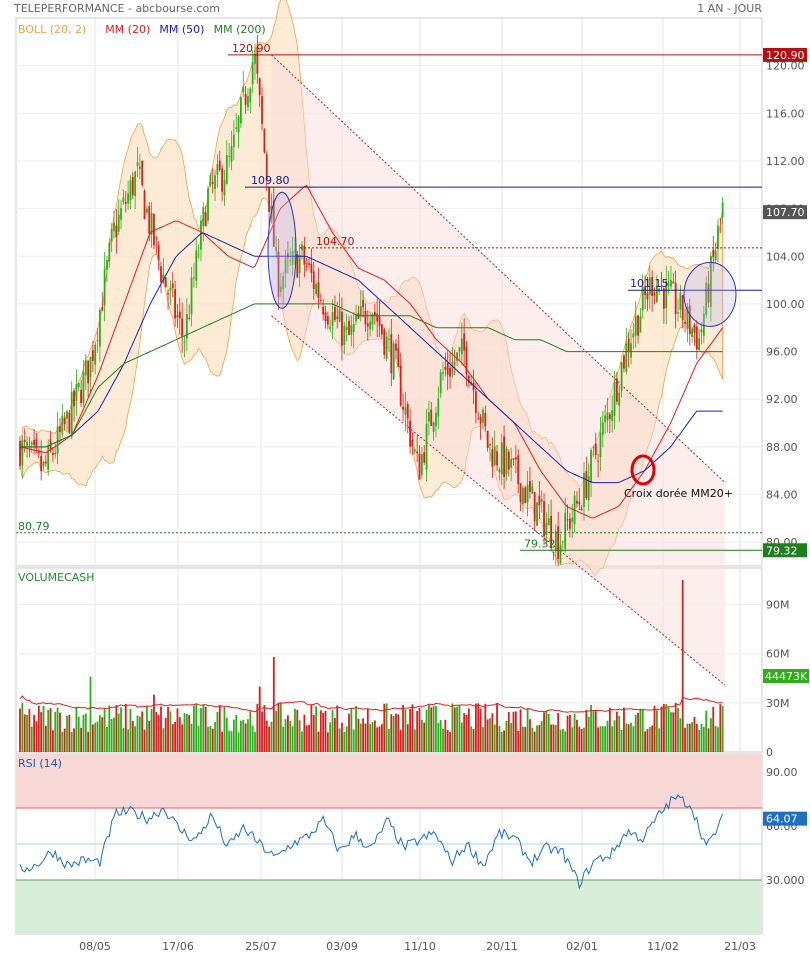 The height and width of the screenshot is (958, 810). Describe the element at coordinates (786, 676) in the screenshot. I see `volume-last-box` at that location.